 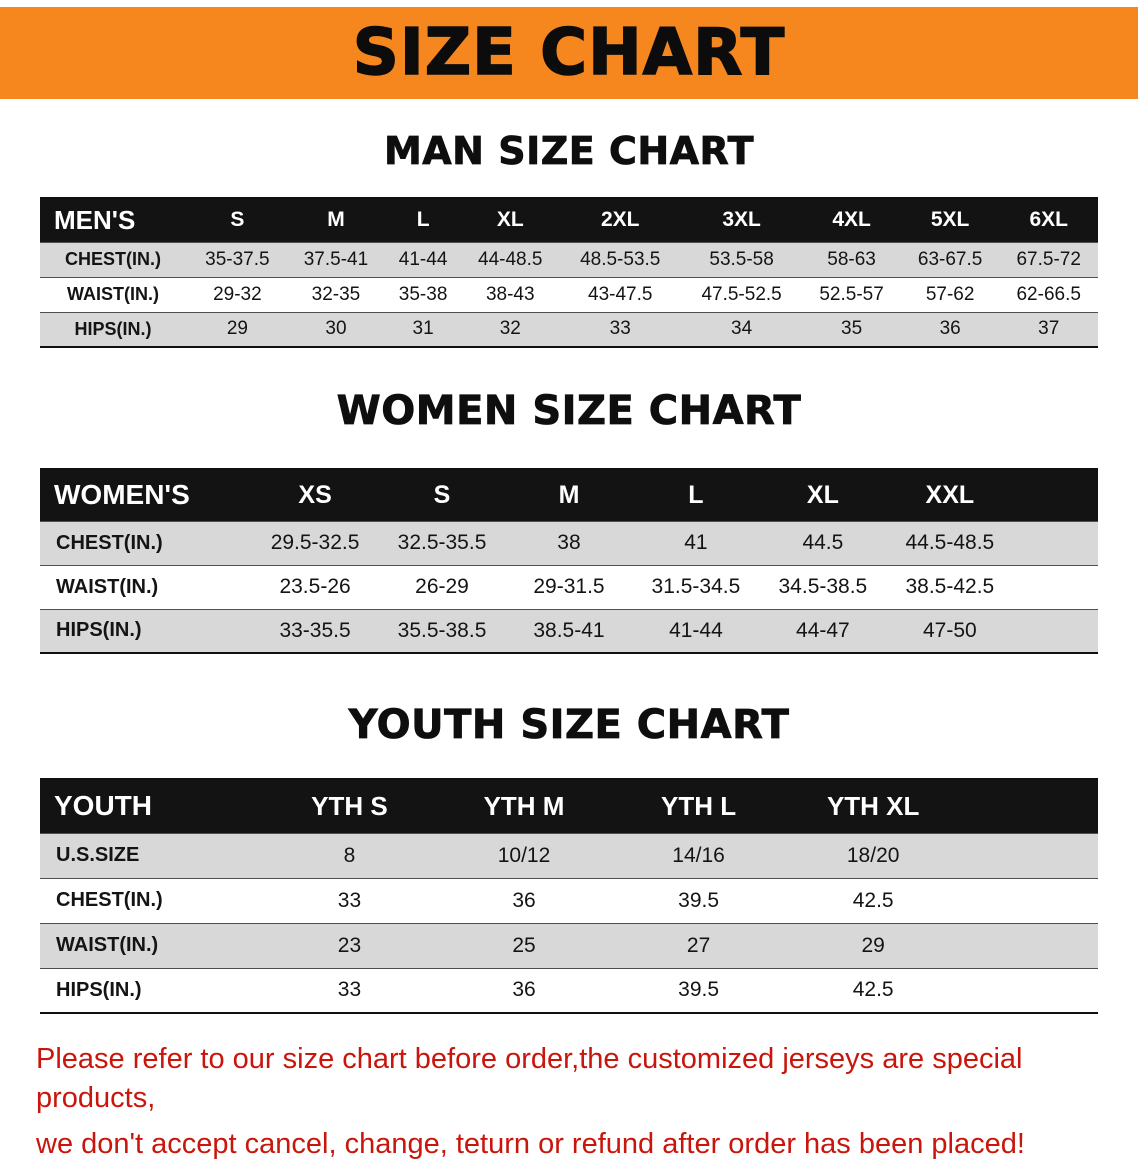 I want to click on value-cell: 44-47, so click(x=823, y=630).